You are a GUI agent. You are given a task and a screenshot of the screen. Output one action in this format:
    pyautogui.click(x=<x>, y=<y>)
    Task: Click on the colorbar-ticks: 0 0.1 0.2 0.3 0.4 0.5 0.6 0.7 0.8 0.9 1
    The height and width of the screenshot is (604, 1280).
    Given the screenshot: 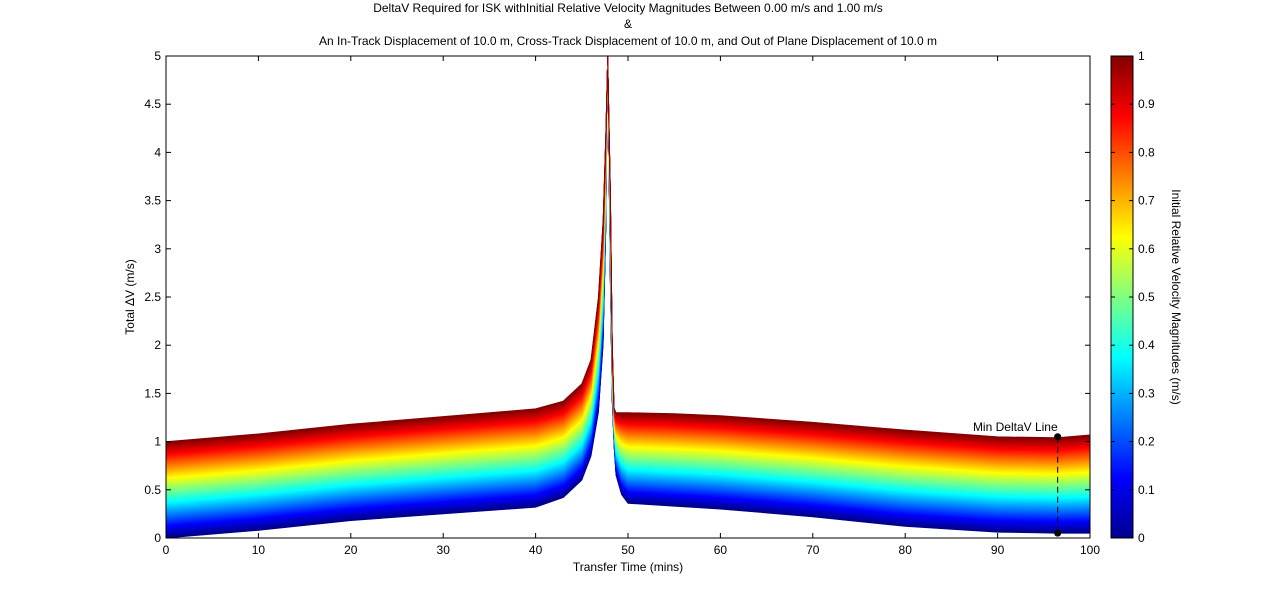 What is the action you would take?
    pyautogui.click(x=1133, y=297)
    